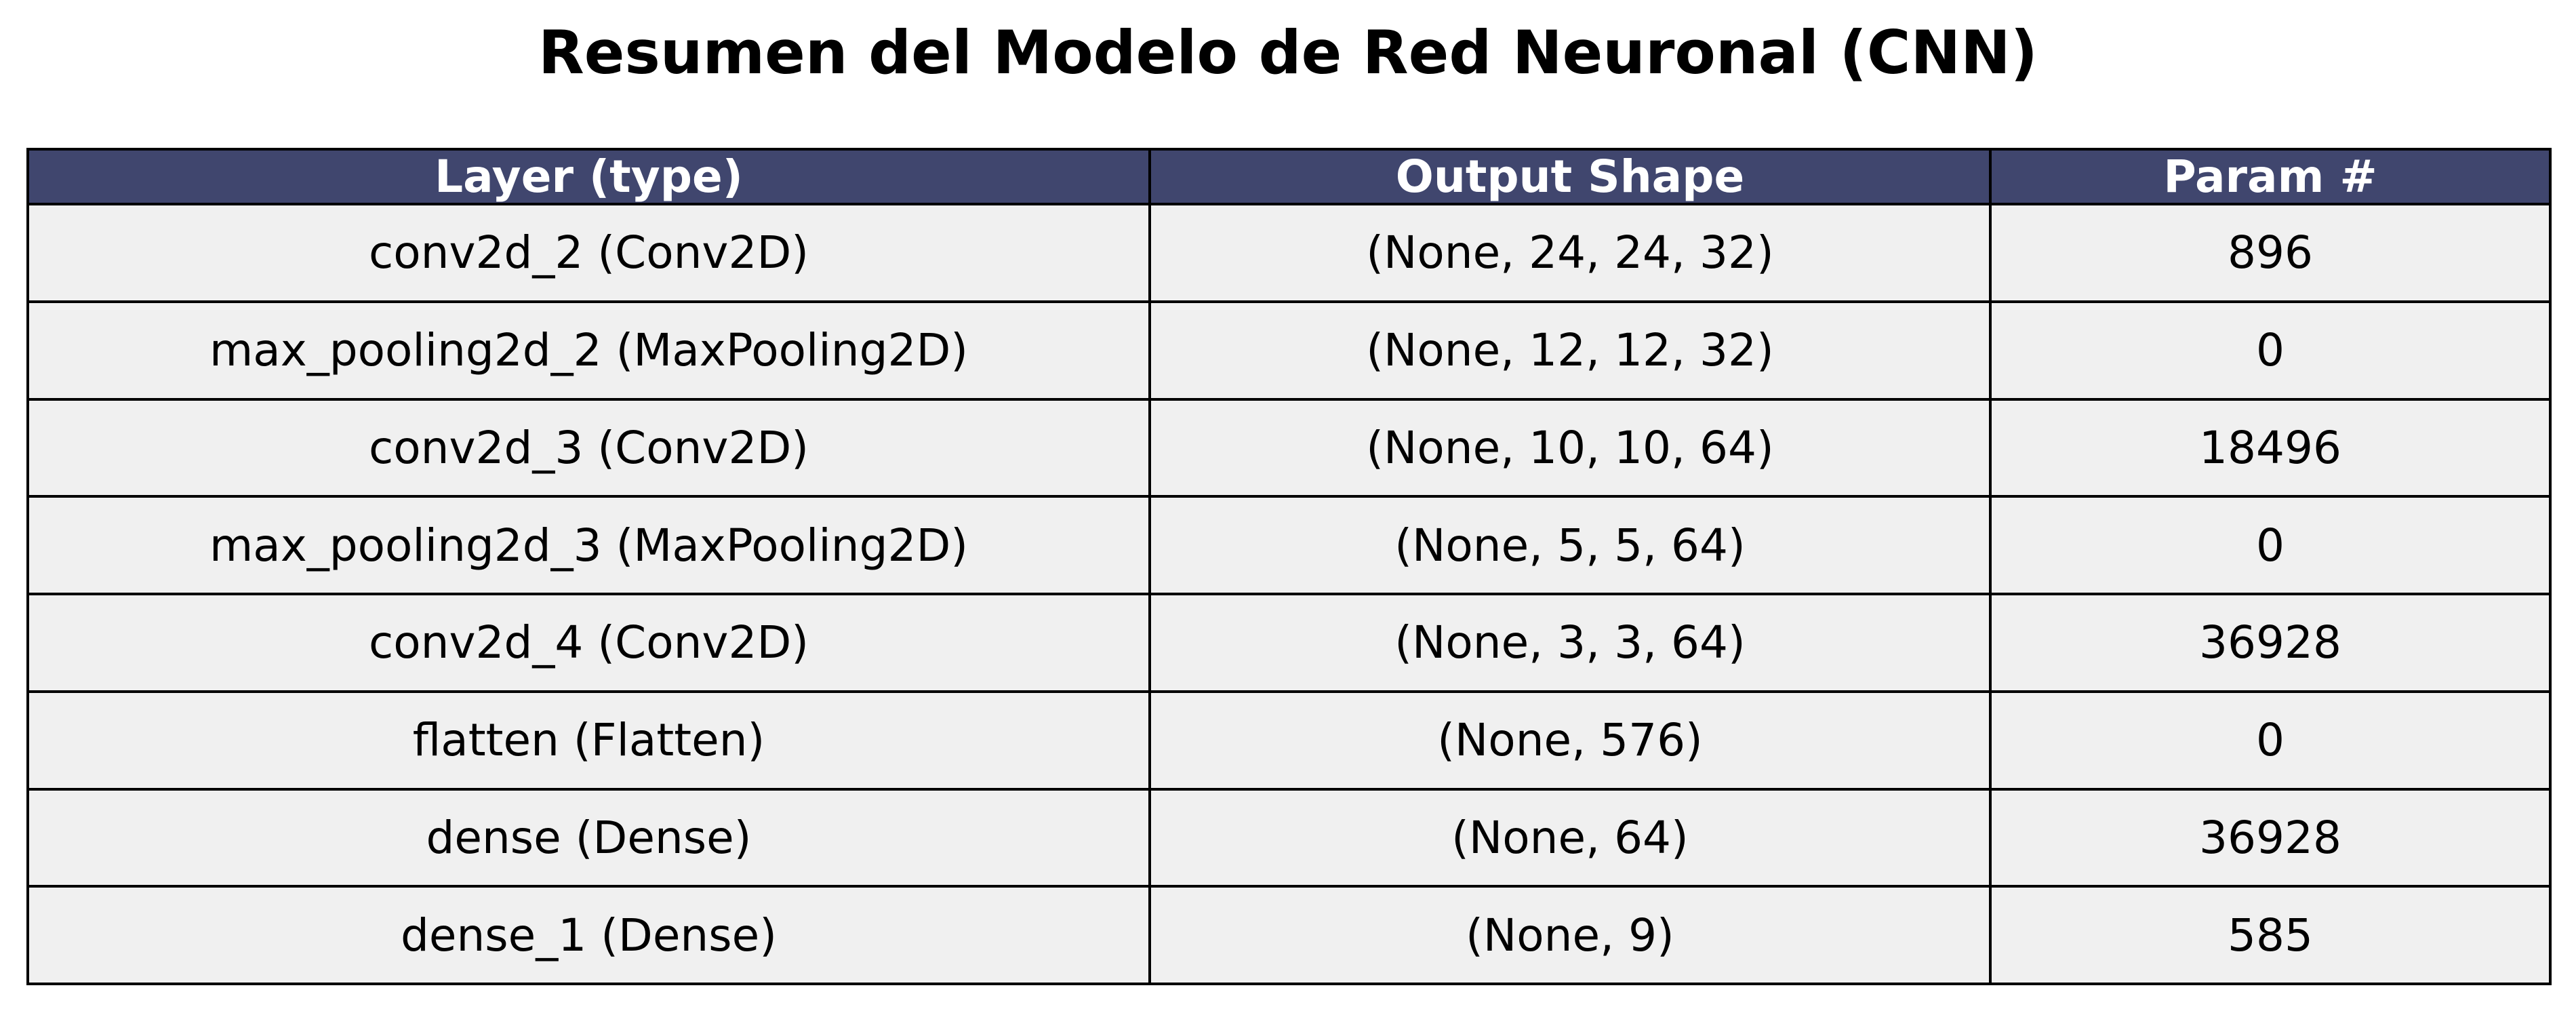 The height and width of the screenshot is (1011, 2576). What do you see at coordinates (2270, 176) in the screenshot?
I see `header-param-count: Param #` at bounding box center [2270, 176].